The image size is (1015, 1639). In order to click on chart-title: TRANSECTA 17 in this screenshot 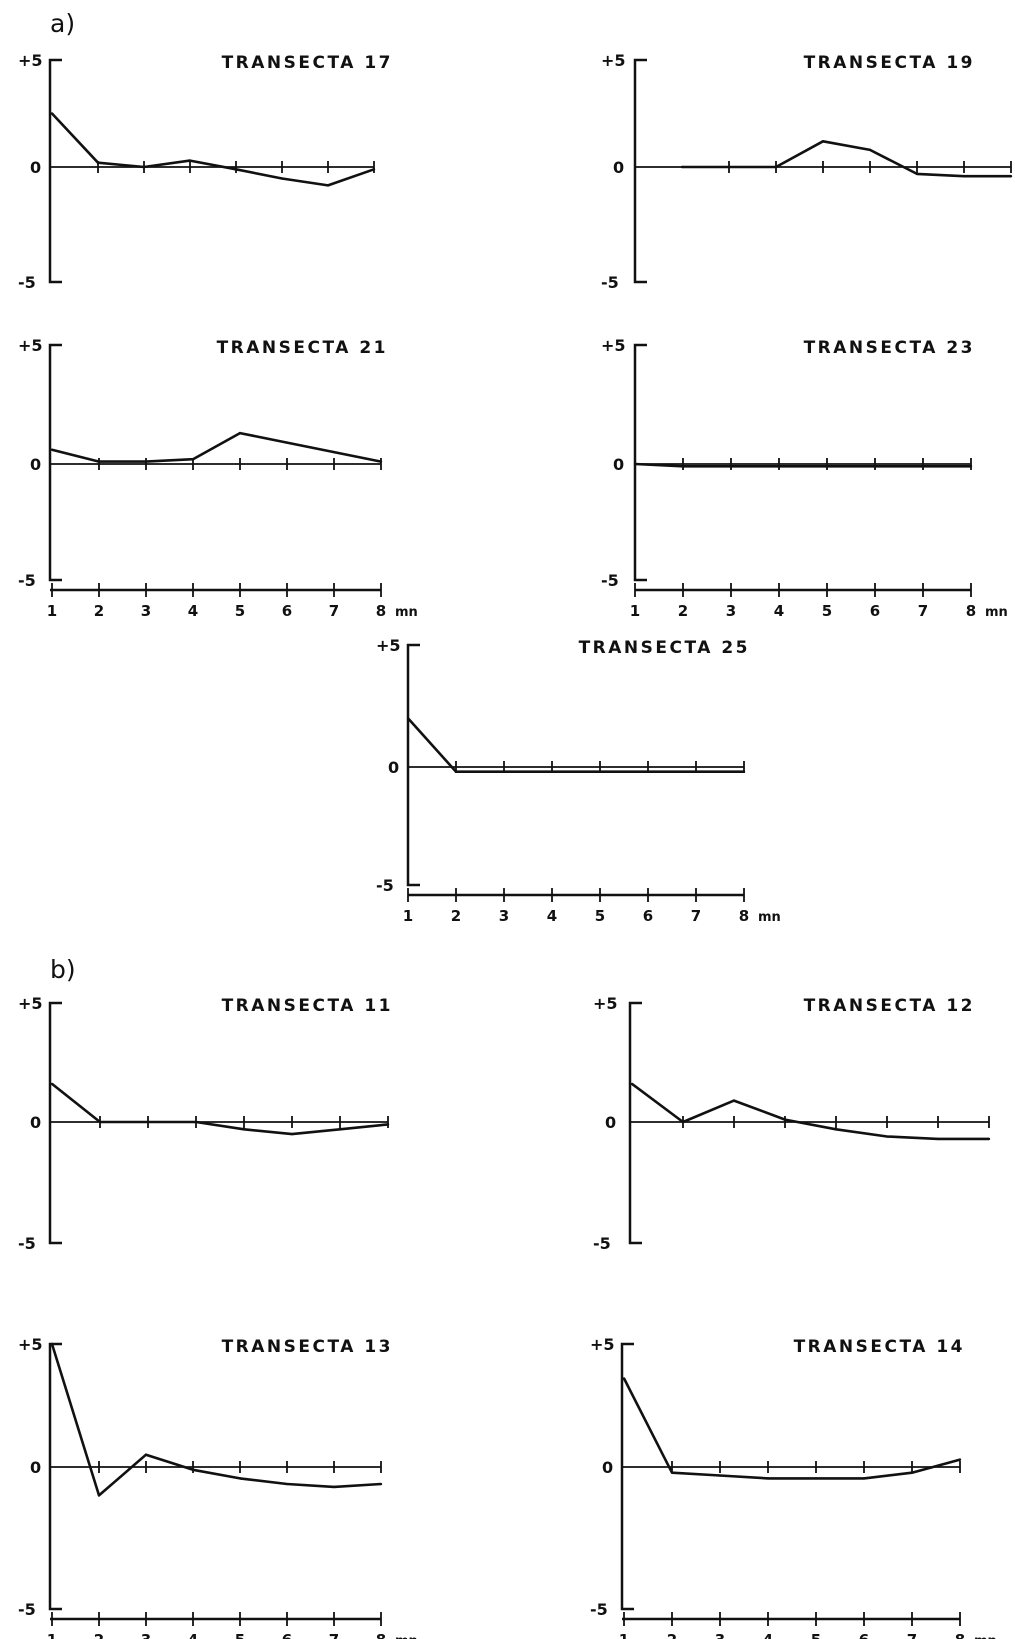, I will do `click(307, 63)`.